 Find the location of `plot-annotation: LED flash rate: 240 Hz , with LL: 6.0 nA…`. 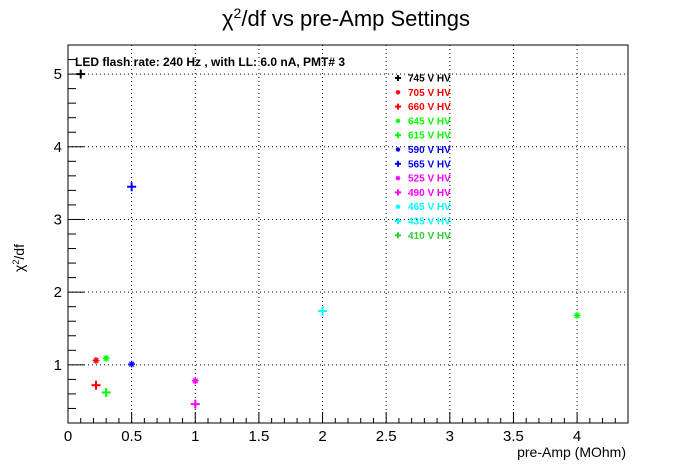

plot-annotation: LED flash rate: 240 Hz , with LL: 6.0 nA… is located at coordinates (210, 62).